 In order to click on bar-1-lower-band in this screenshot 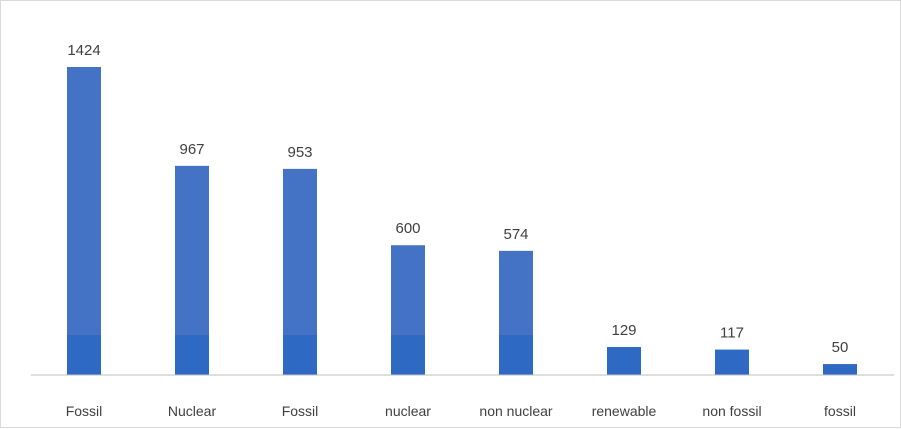, I will do `click(84, 354)`.